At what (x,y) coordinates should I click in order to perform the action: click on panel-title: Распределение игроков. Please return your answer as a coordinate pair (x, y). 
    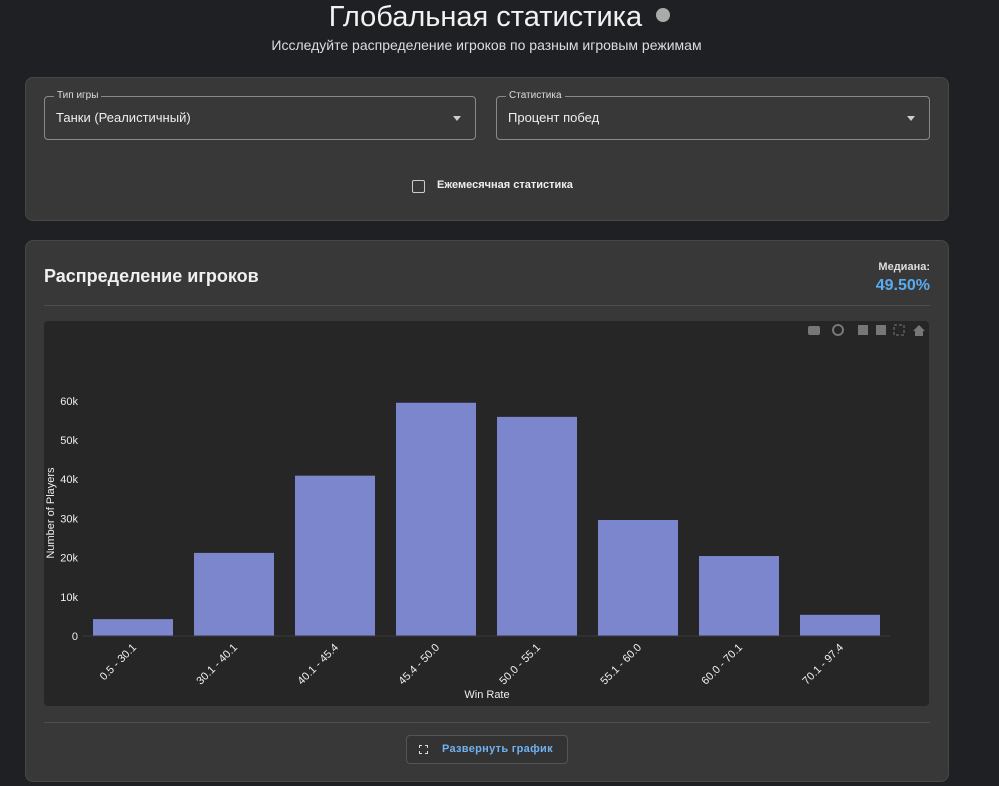
    Looking at the image, I should click on (151, 276).